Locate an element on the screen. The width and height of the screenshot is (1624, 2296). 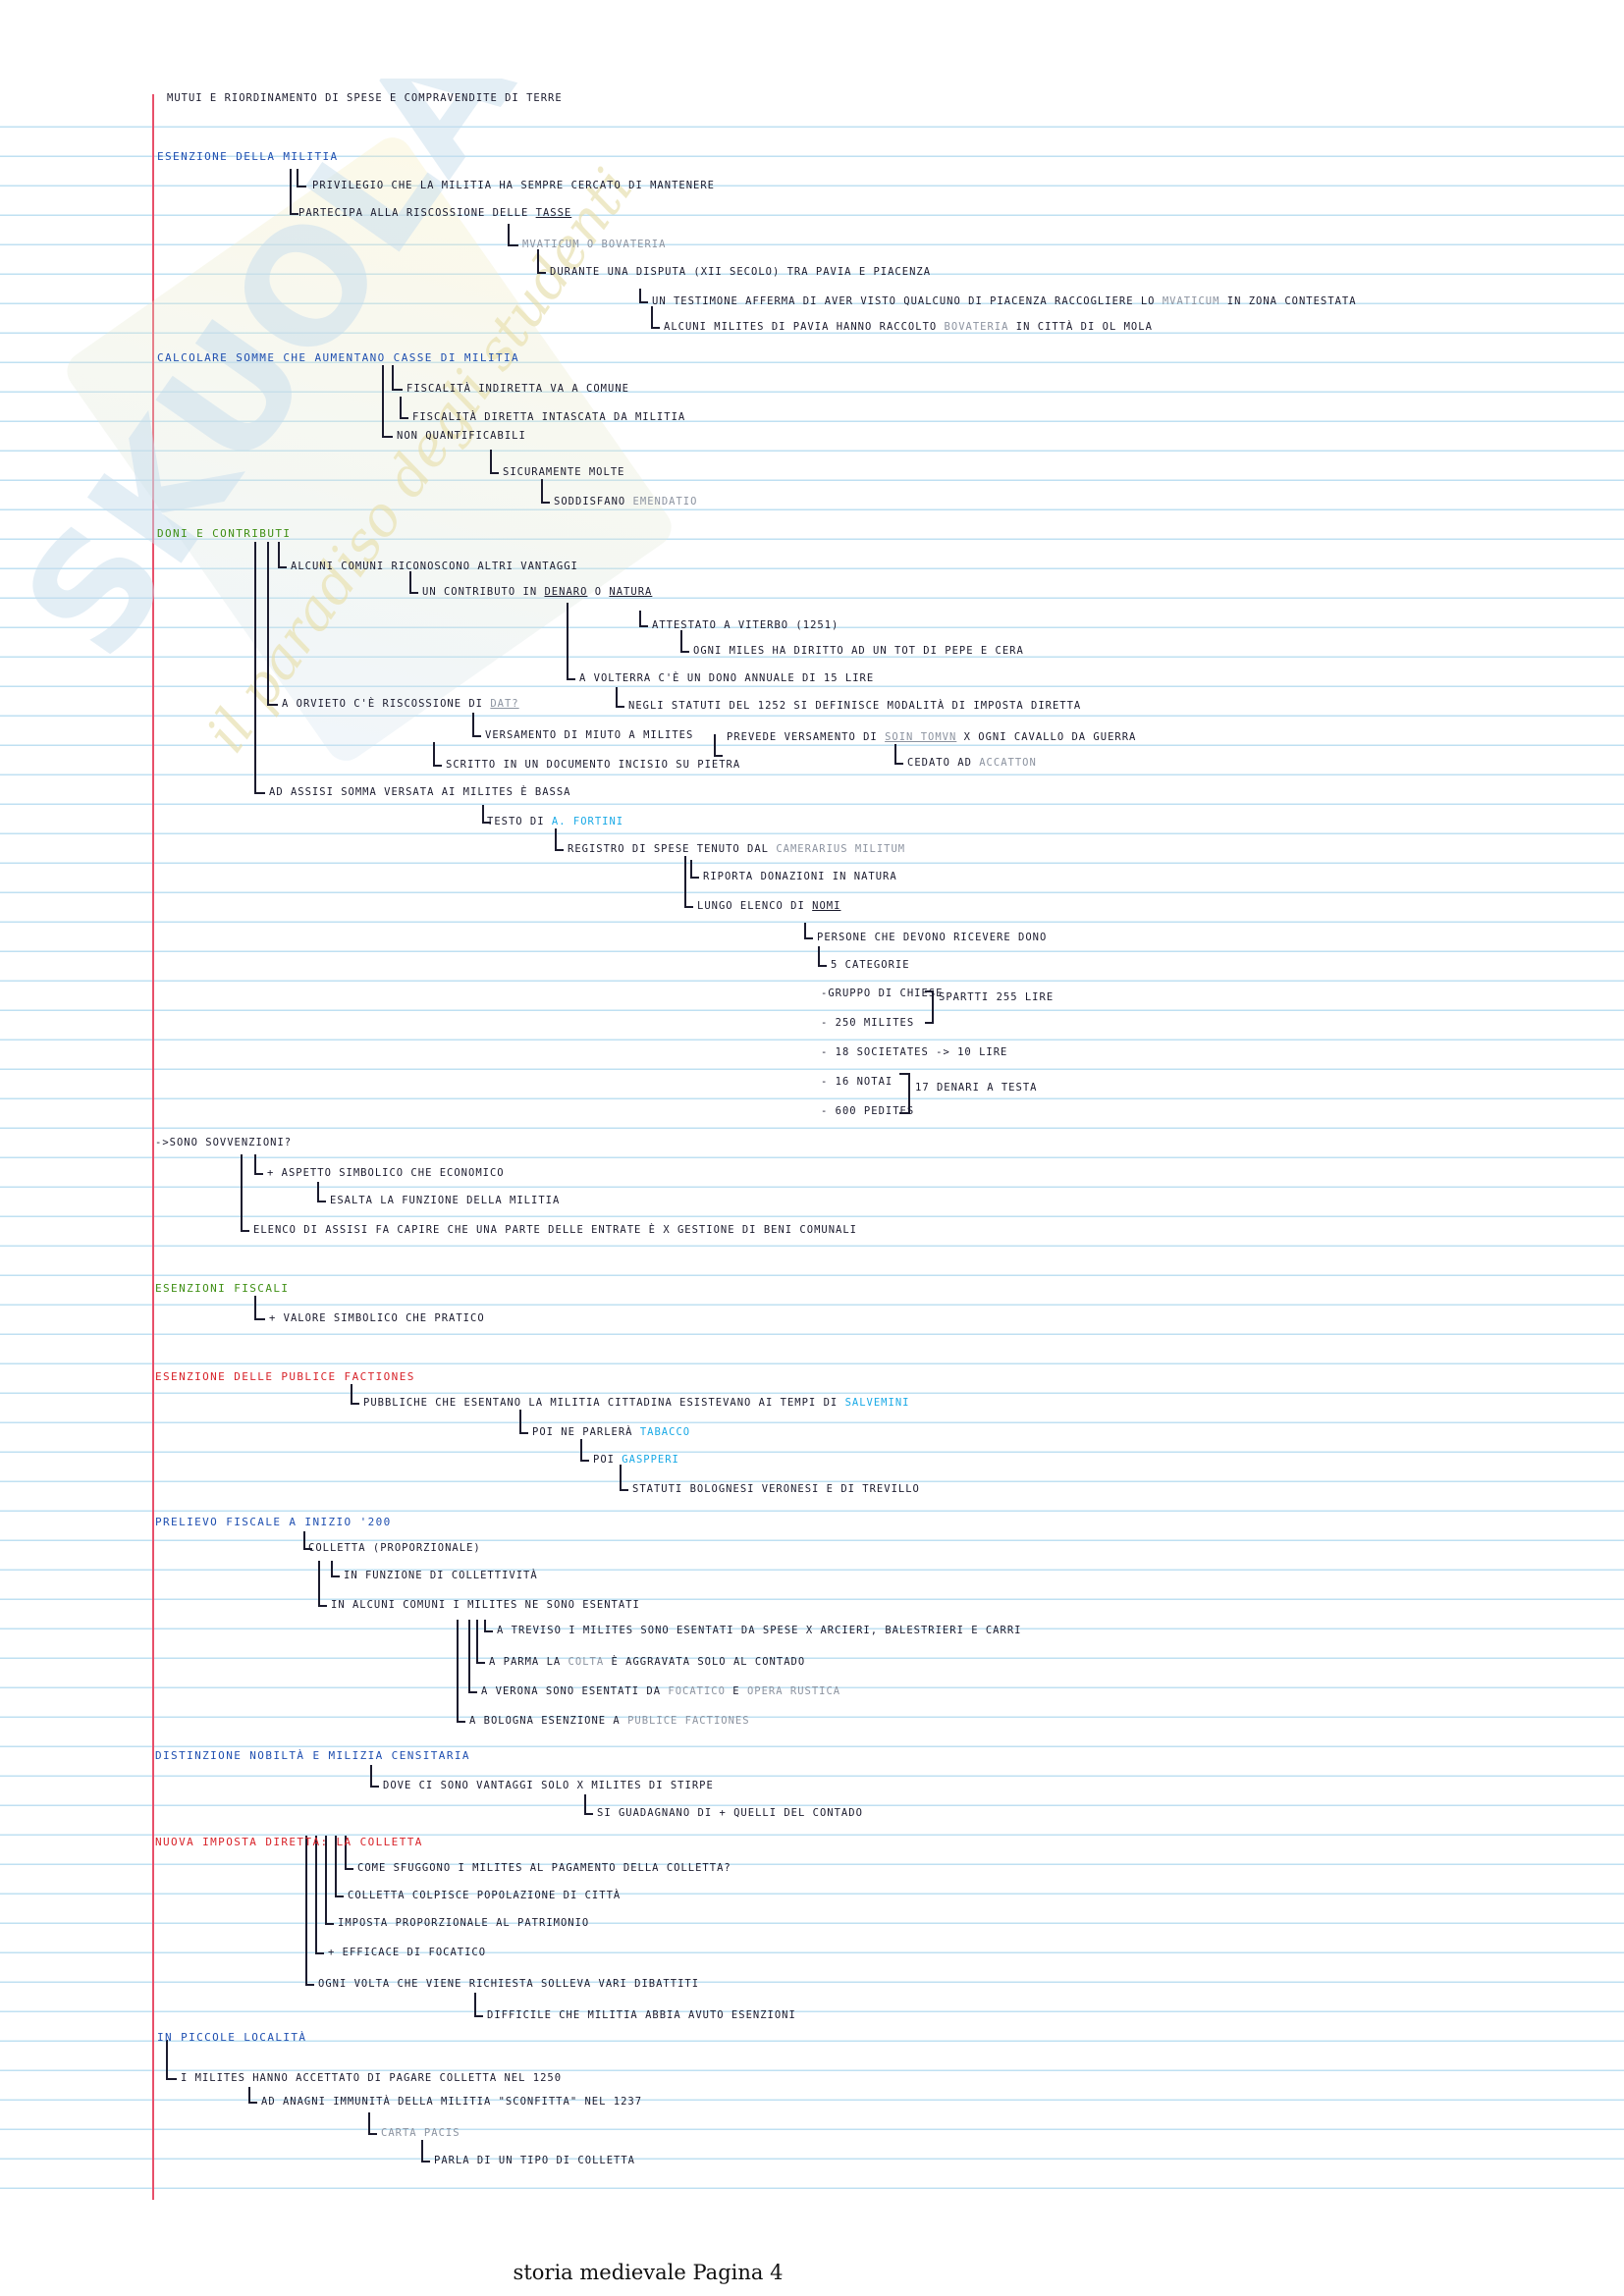
note-line: alcuni comuni riconoscono altri vantaggi is located at coordinates (434, 566).